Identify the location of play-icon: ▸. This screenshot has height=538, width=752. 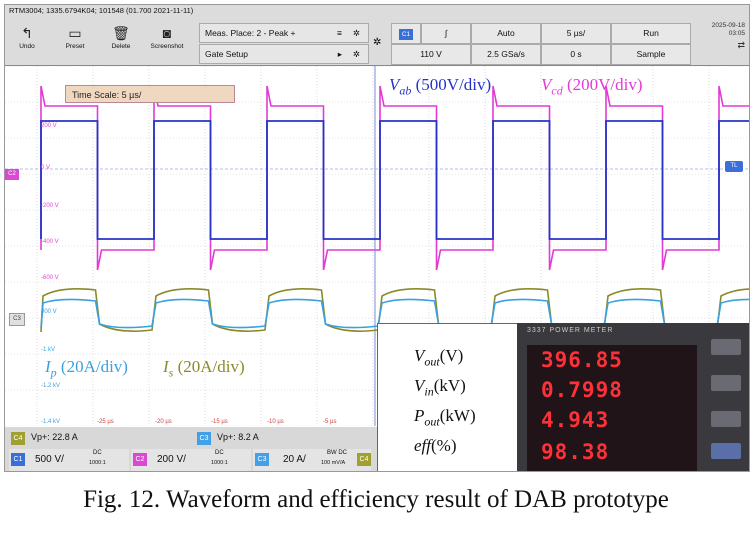
(339, 54).